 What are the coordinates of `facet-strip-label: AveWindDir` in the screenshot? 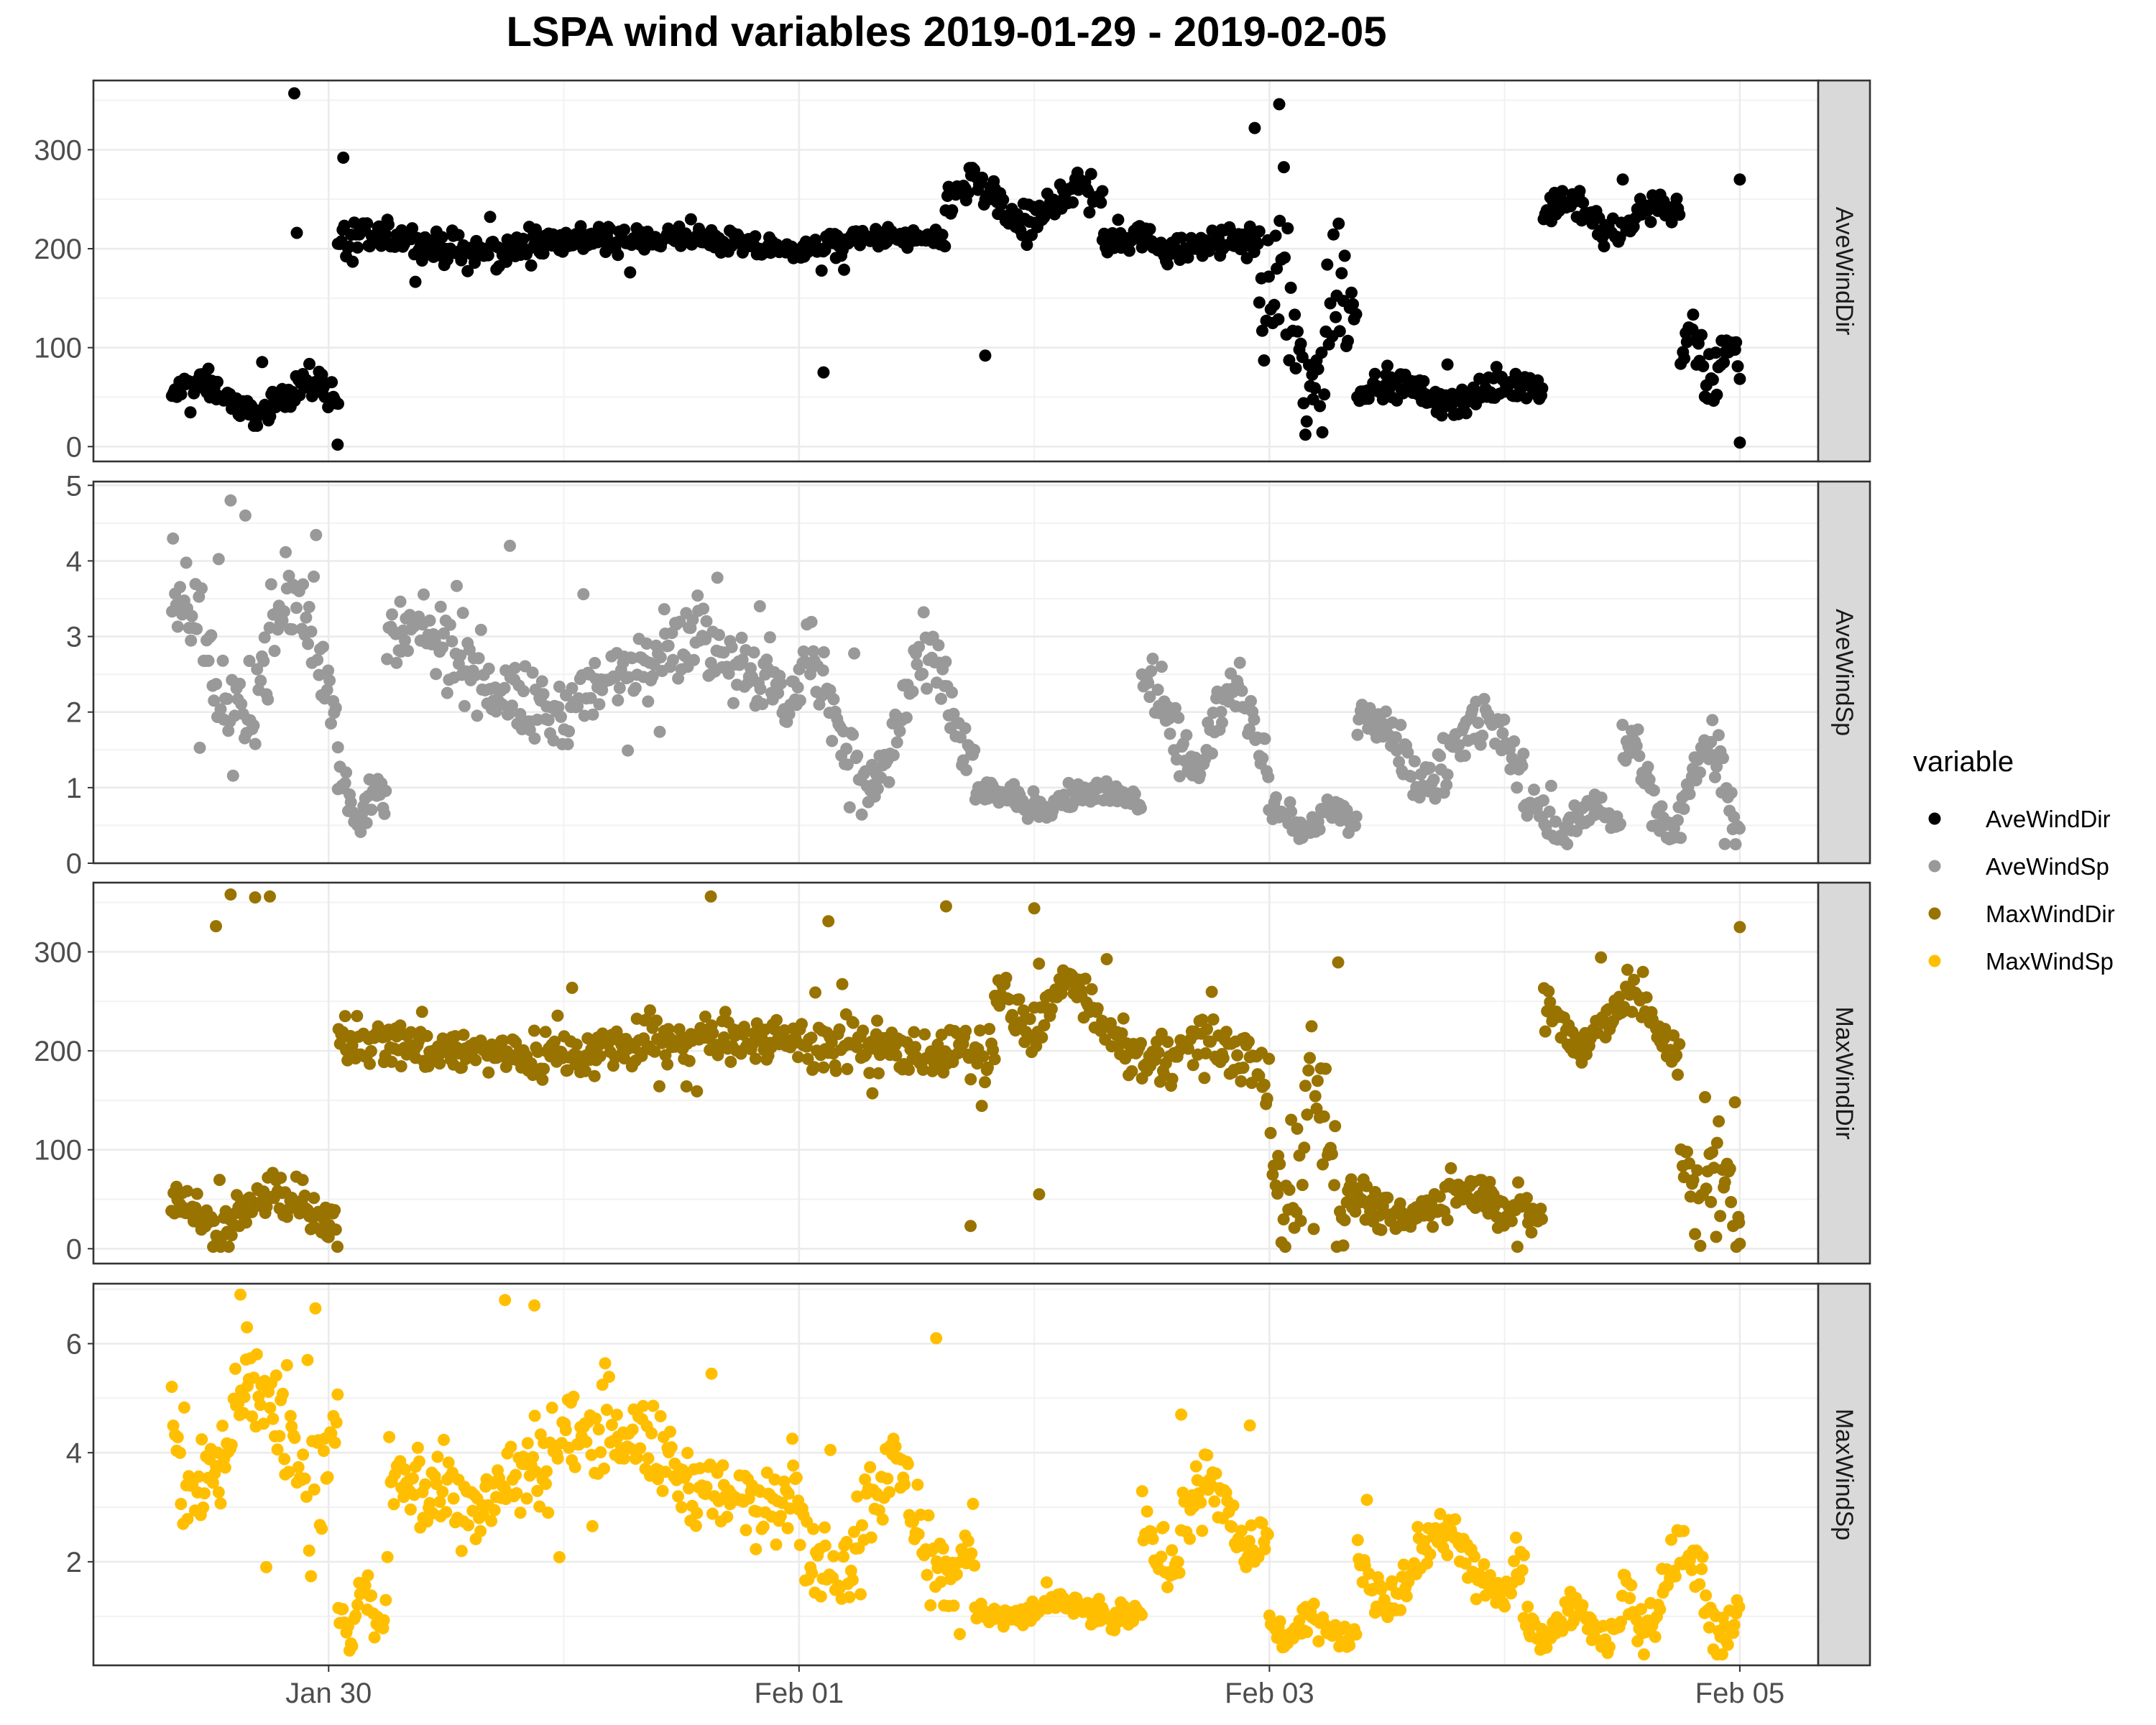 It's located at (1844, 271).